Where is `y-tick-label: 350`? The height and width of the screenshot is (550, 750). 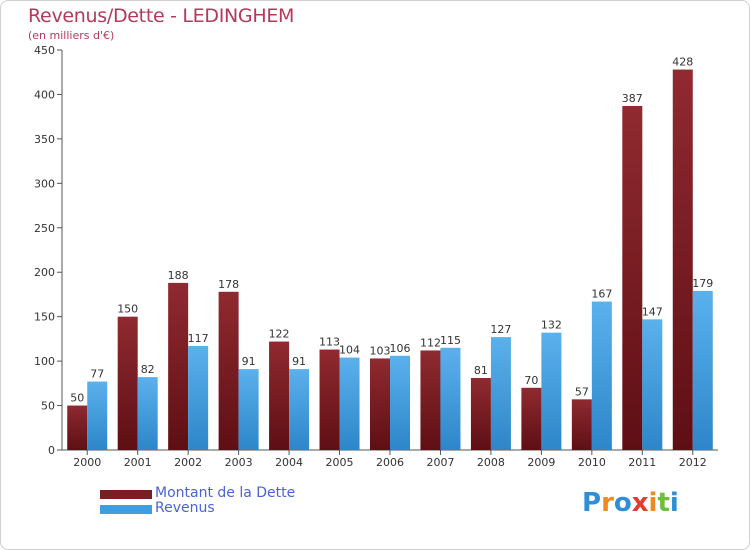 y-tick-label: 350 is located at coordinates (44, 139).